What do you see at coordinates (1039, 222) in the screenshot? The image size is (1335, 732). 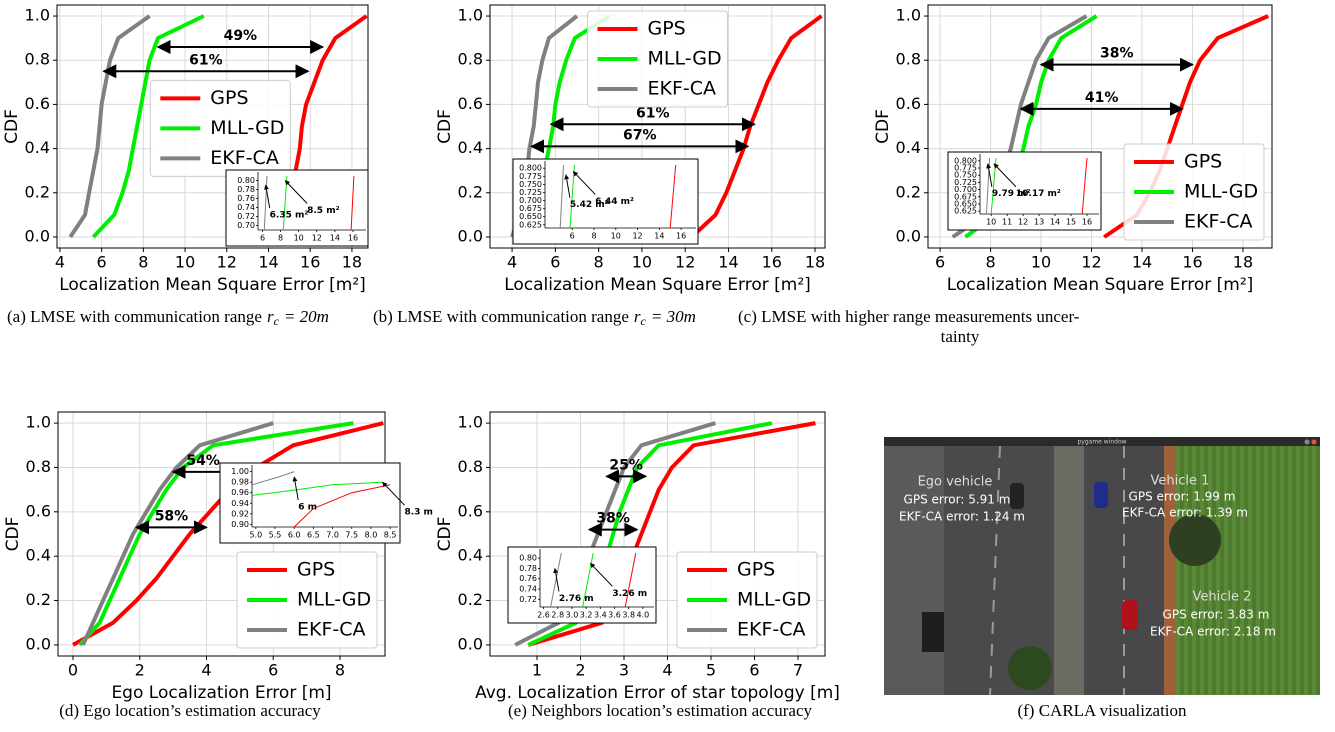 I see `inset-x-tick-label: 13` at bounding box center [1039, 222].